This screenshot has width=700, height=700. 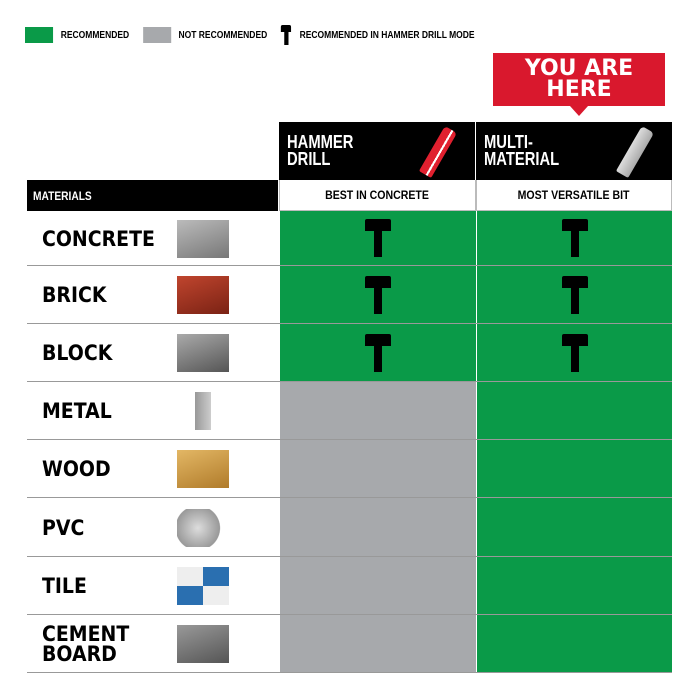 I want to click on legend-label: RECOMMENDED, so click(x=95, y=35).